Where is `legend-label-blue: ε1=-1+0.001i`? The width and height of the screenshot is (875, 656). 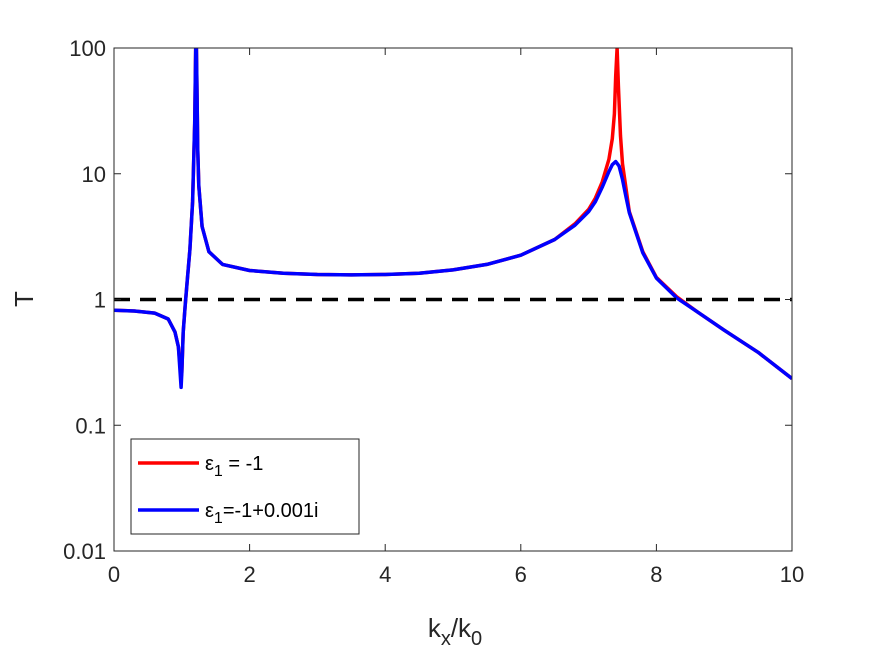 legend-label-blue: ε1=-1+0.001i is located at coordinates (261, 513).